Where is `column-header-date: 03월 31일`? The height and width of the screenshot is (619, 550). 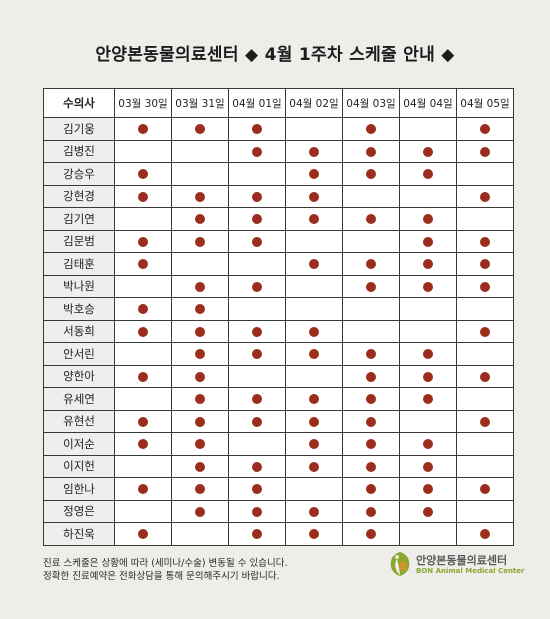 column-header-date: 03월 31일 is located at coordinates (200, 103).